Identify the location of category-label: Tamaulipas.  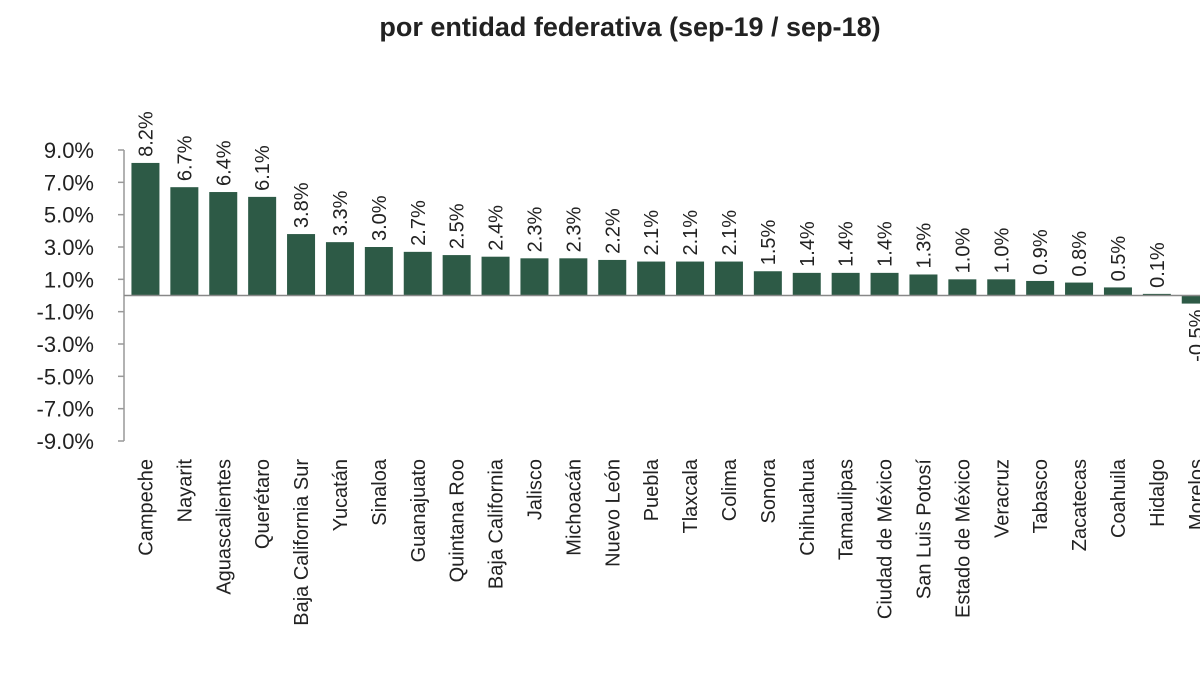
(847, 509).